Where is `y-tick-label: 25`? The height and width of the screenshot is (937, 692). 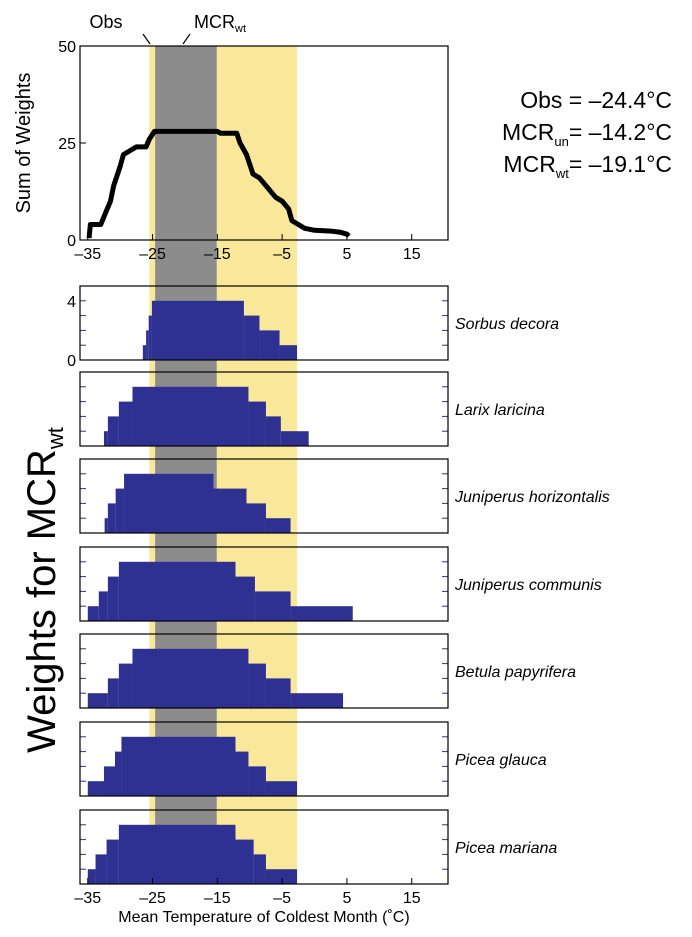
y-tick-label: 25 is located at coordinates (67, 144).